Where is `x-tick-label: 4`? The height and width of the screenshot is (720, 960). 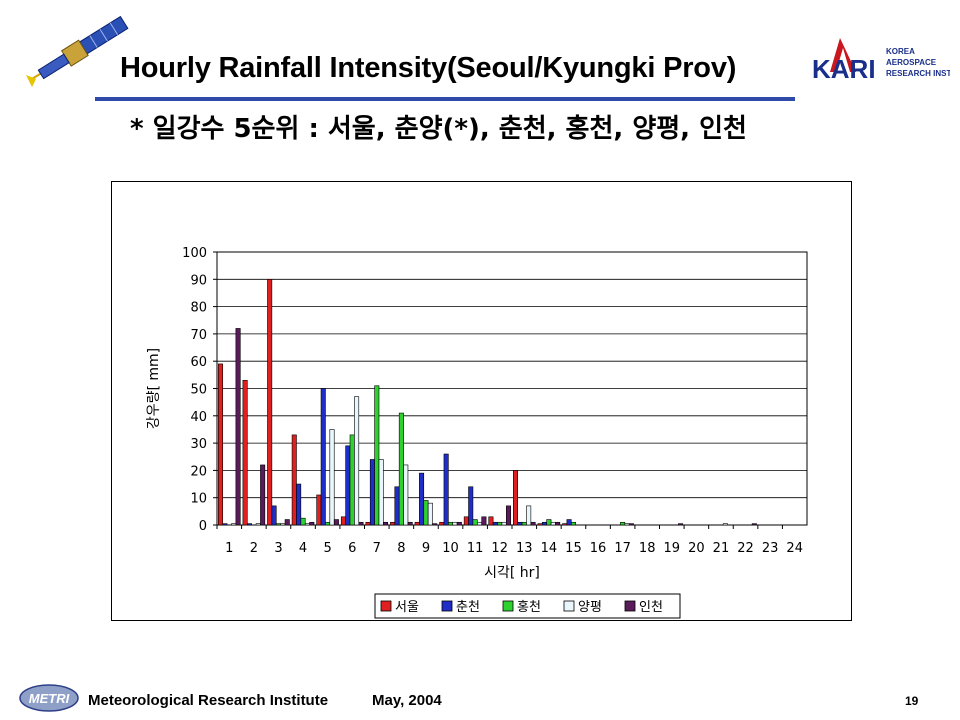 x-tick-label: 4 is located at coordinates (303, 548).